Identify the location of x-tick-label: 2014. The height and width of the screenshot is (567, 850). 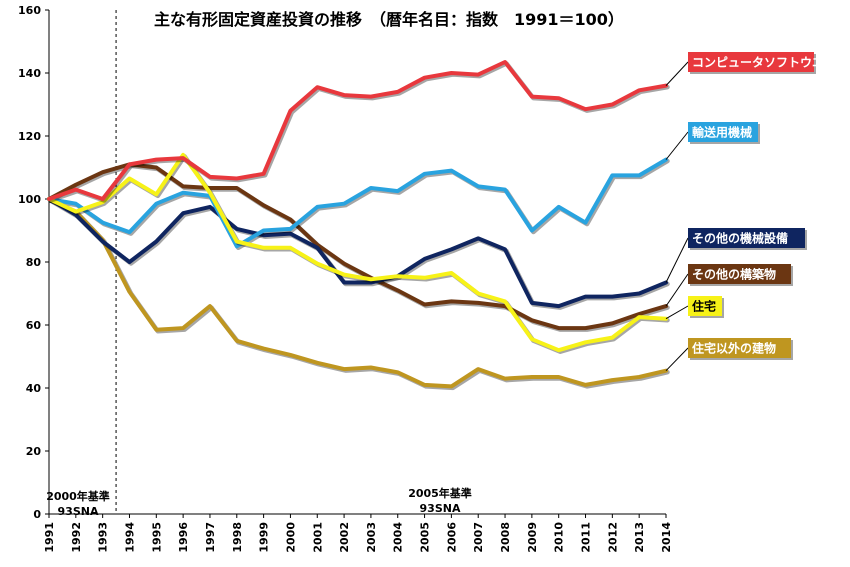
(666, 537).